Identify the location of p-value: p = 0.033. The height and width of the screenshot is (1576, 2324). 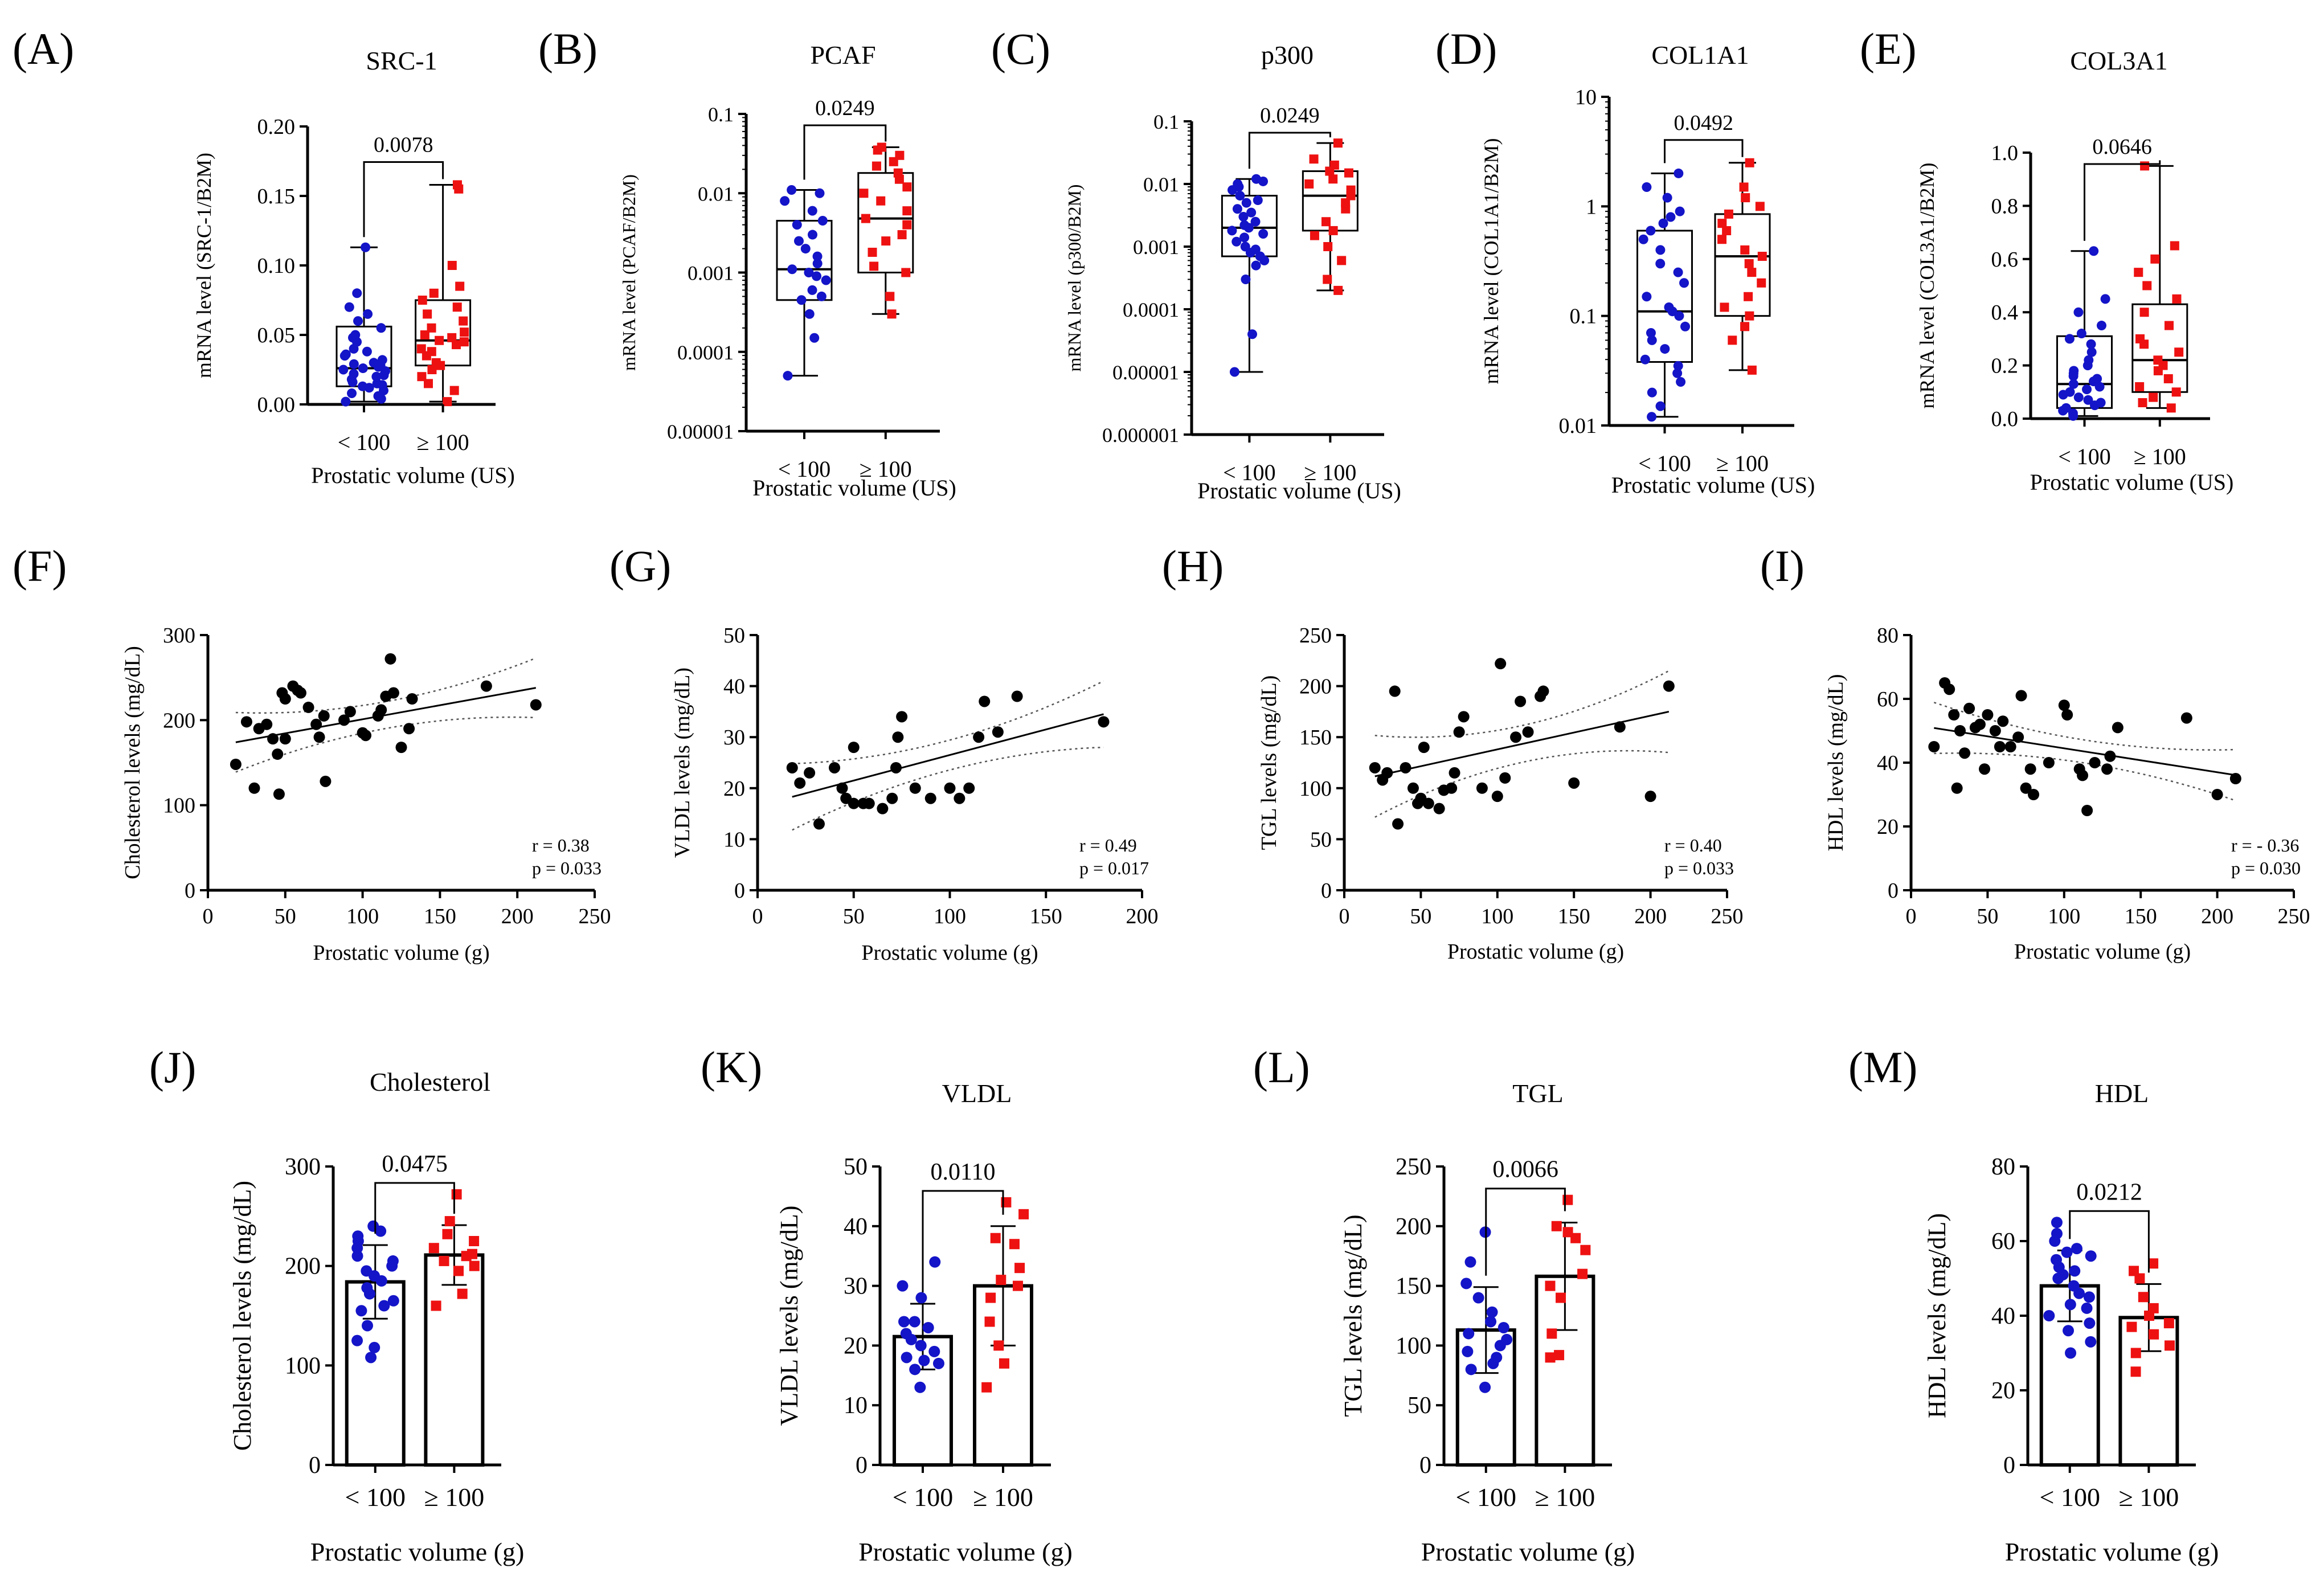
(567, 868).